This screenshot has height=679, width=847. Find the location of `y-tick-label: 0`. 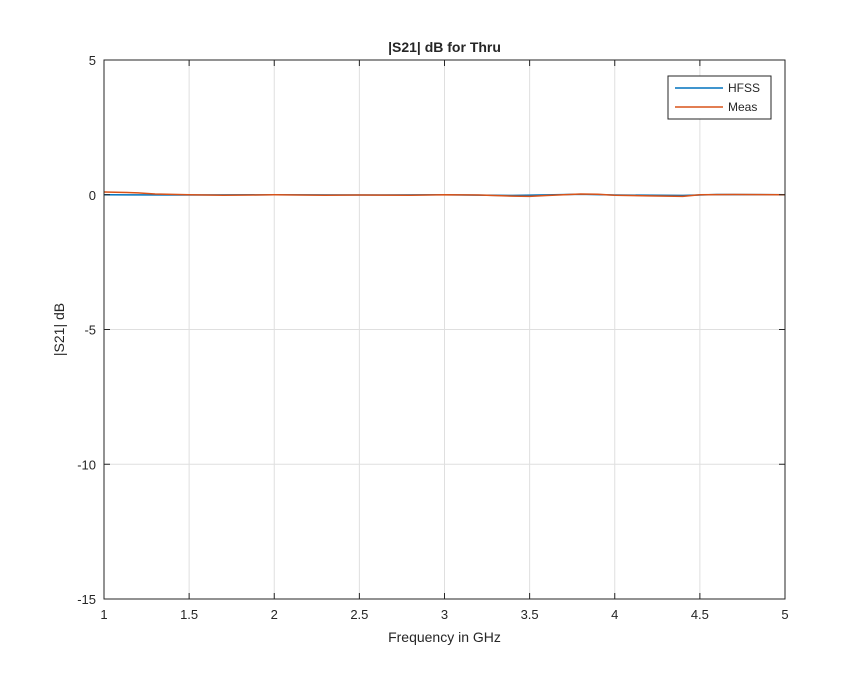

y-tick-label: 0 is located at coordinates (92, 195).